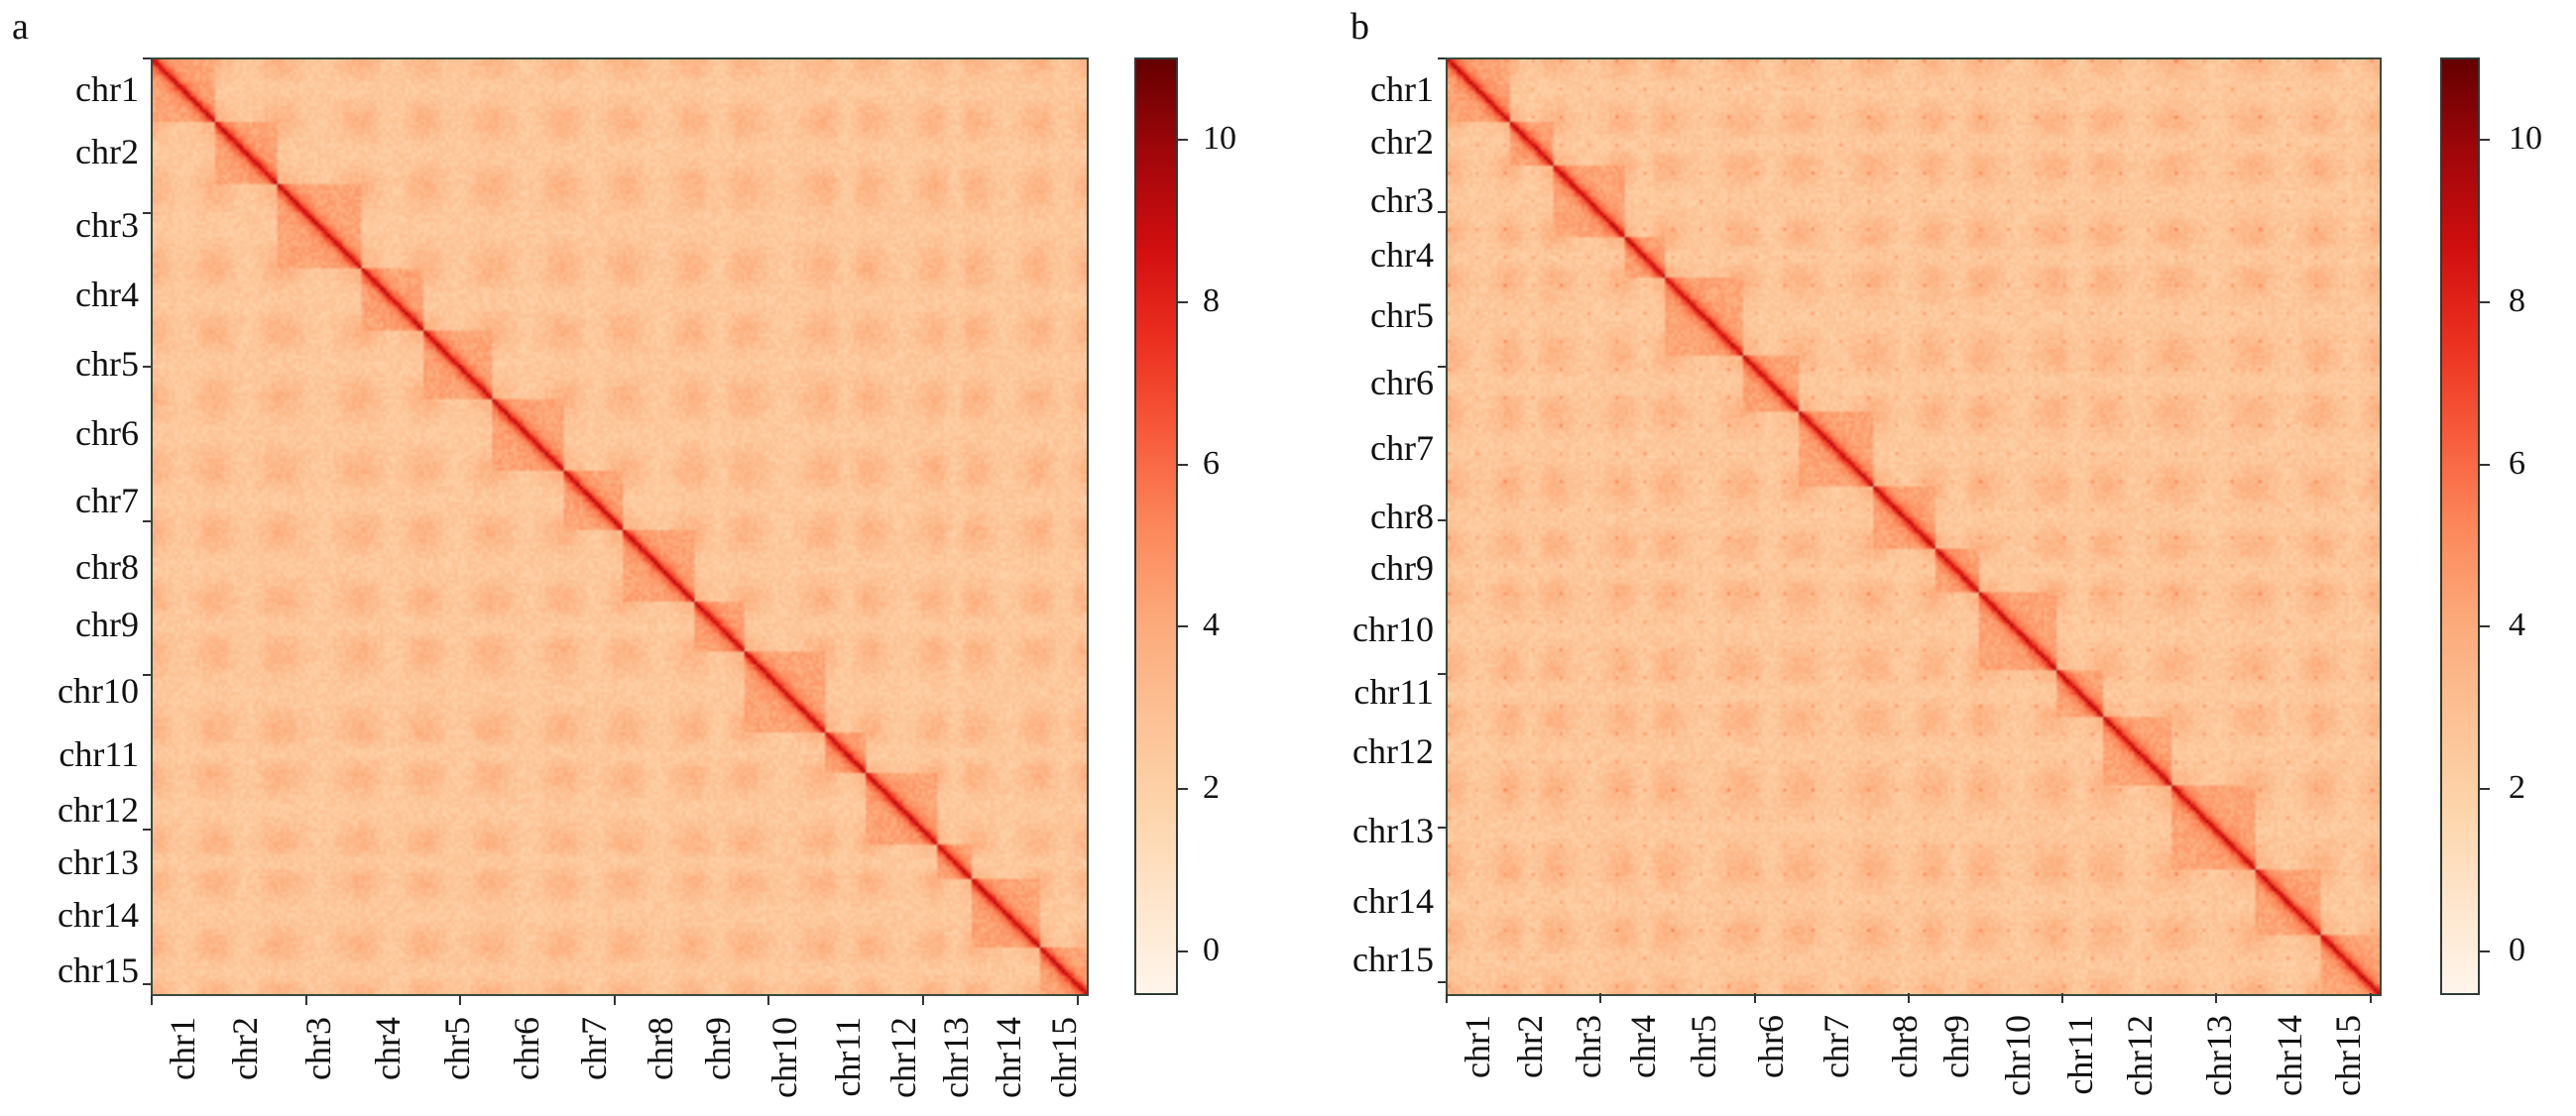 This screenshot has width=2576, height=1116. Describe the element at coordinates (107, 89) in the screenshot. I see `y-tick-label-chr1: chr1` at that location.